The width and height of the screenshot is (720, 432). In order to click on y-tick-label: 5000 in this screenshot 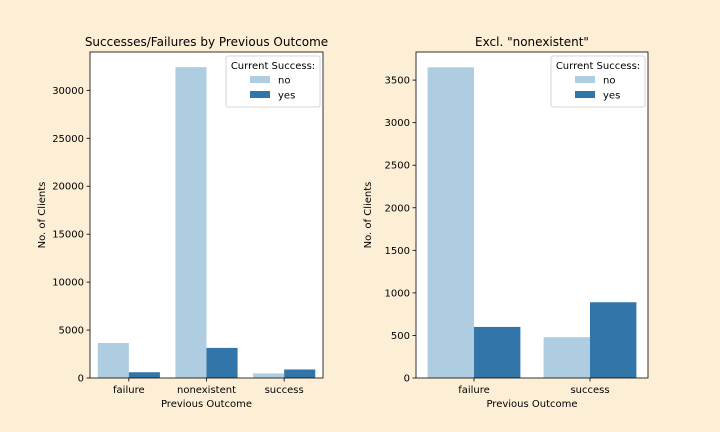, I will do `click(71, 331)`.